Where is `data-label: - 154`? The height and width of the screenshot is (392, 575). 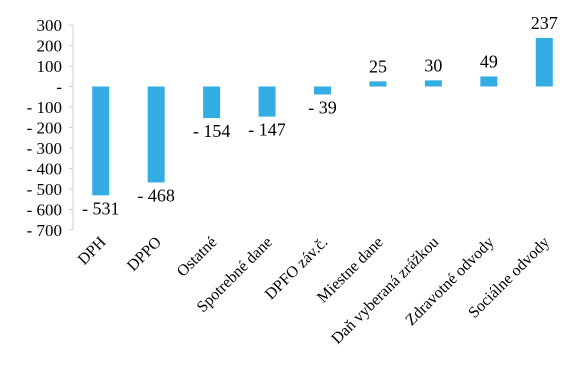 data-label: - 154 is located at coordinates (212, 131).